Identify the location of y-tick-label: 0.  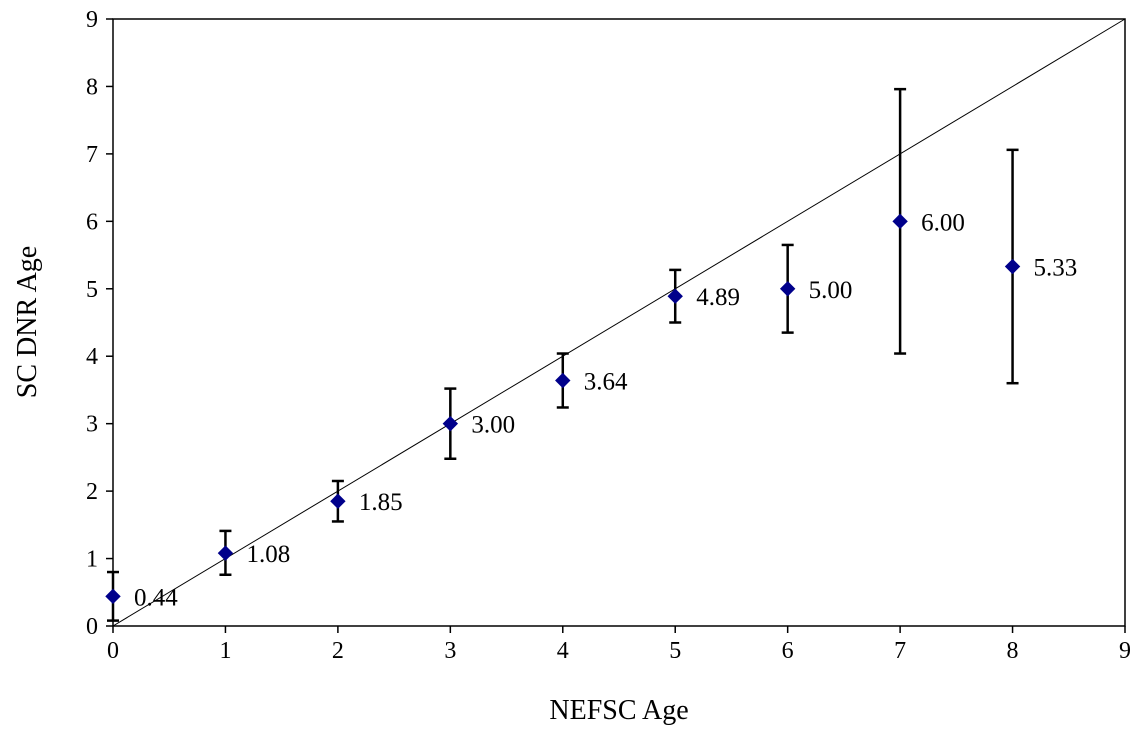
(92, 627).